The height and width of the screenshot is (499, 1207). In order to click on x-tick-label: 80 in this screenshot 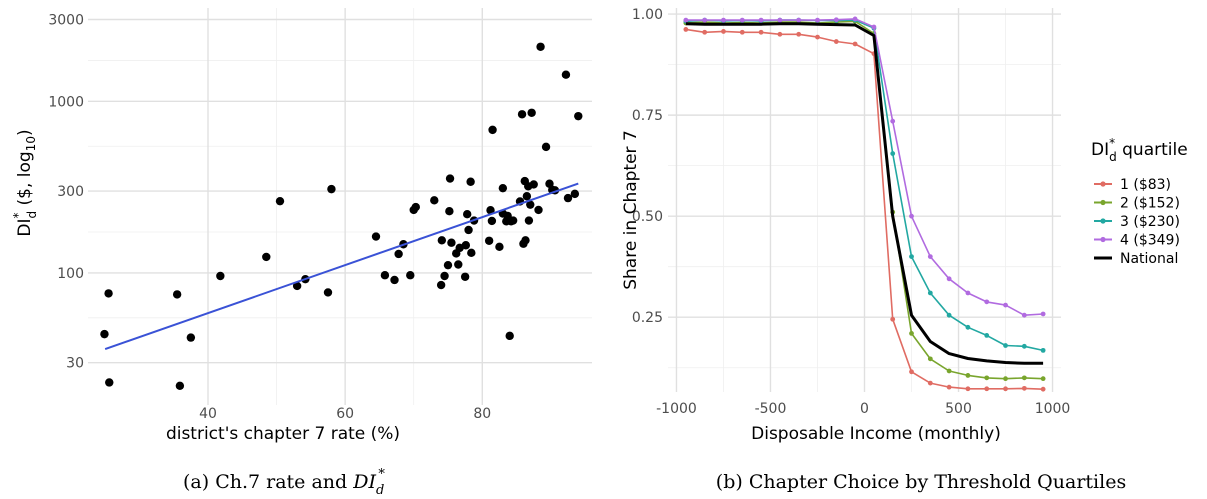, I will do `click(482, 414)`.